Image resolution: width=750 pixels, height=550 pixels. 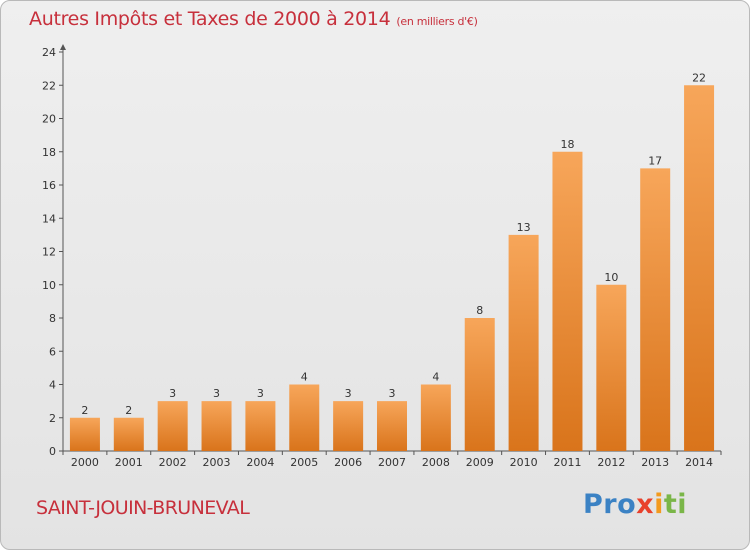 What do you see at coordinates (63, 47) in the screenshot?
I see `y-axis-arrow` at bounding box center [63, 47].